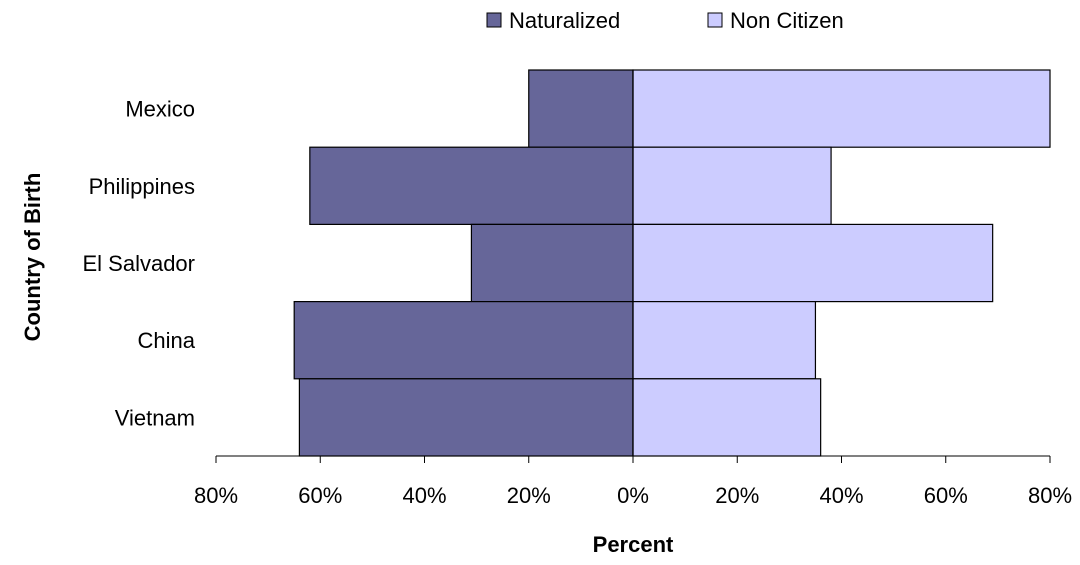 The width and height of the screenshot is (1080, 565). Describe the element at coordinates (564, 20) in the screenshot. I see `legend-label-naturalized: Naturalized` at that location.